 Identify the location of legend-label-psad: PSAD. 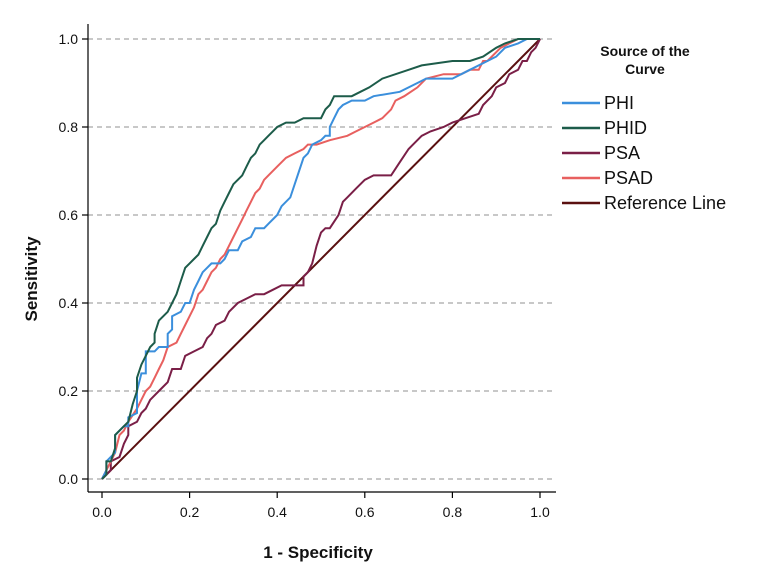
(628, 178).